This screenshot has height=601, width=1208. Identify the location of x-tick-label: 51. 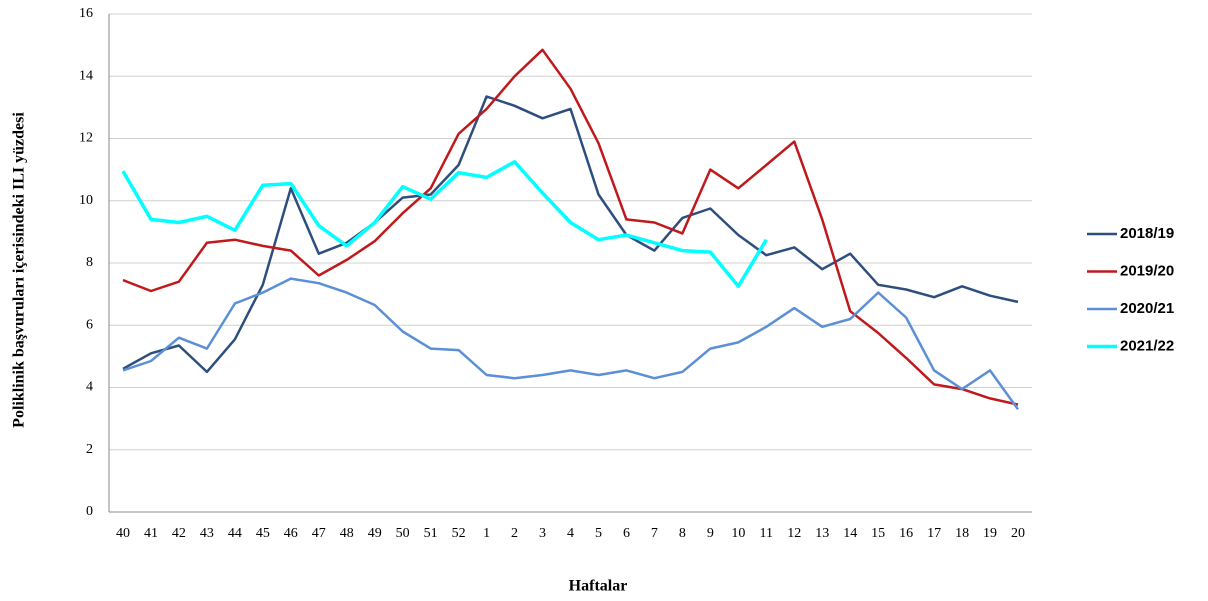
(431, 533).